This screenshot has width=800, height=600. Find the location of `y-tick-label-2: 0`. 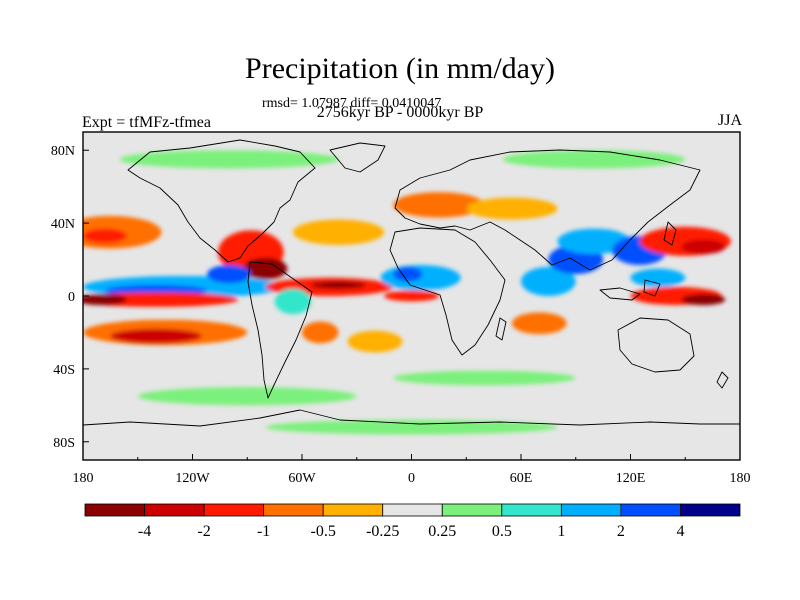

y-tick-label-2: 0 is located at coordinates (71, 297).